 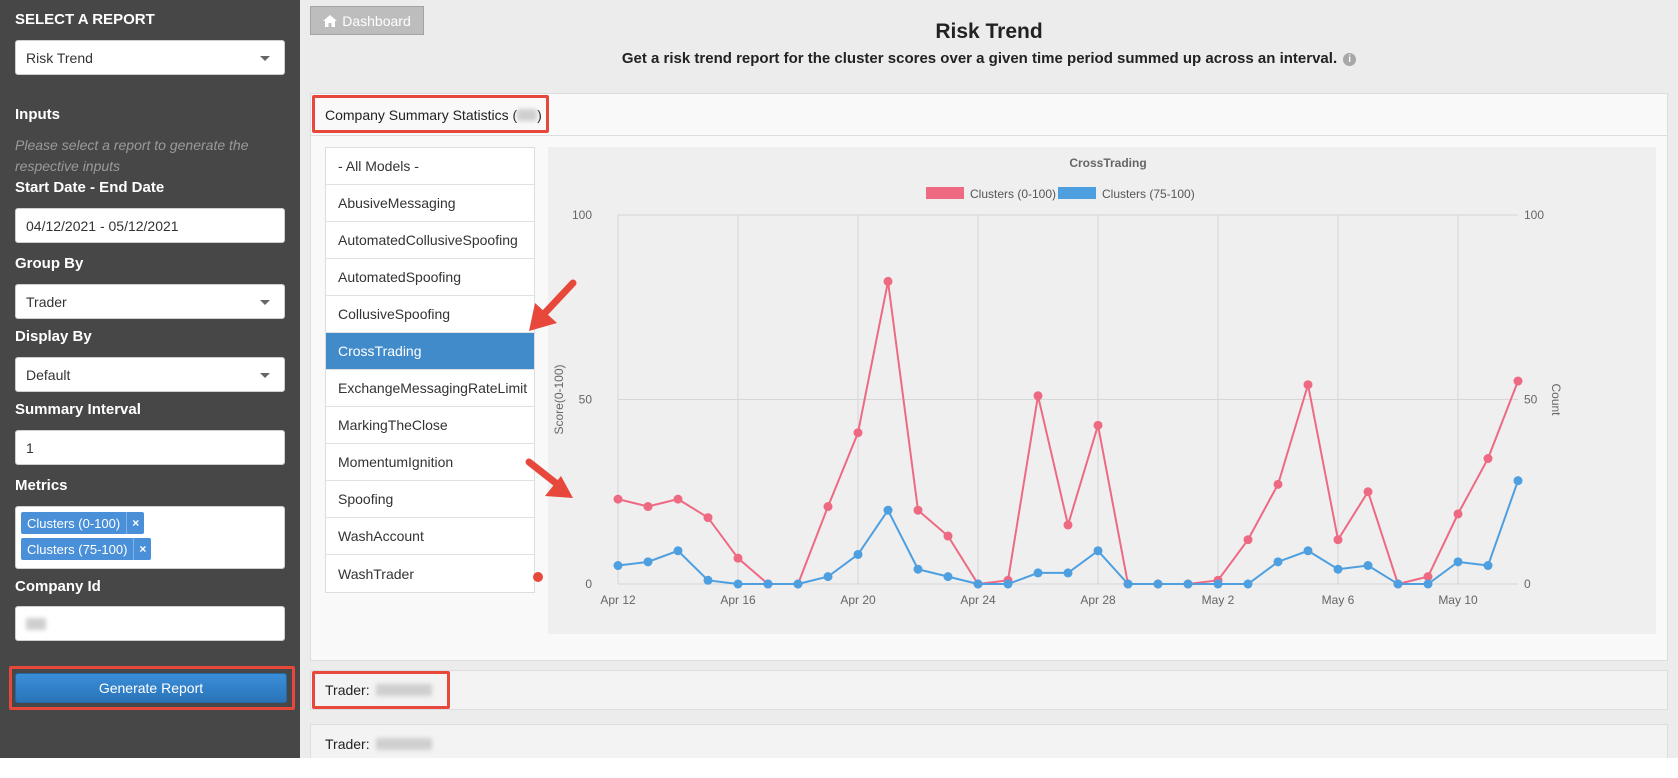 I want to click on model-list-item: Spoofing, so click(x=430, y=499).